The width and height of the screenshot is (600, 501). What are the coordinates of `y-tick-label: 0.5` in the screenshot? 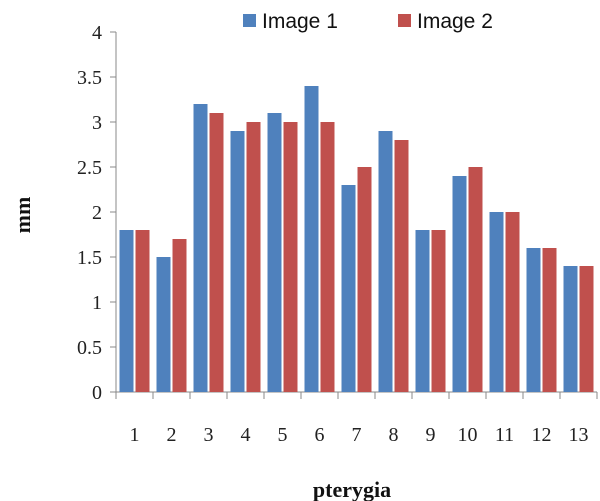 It's located at (89, 348).